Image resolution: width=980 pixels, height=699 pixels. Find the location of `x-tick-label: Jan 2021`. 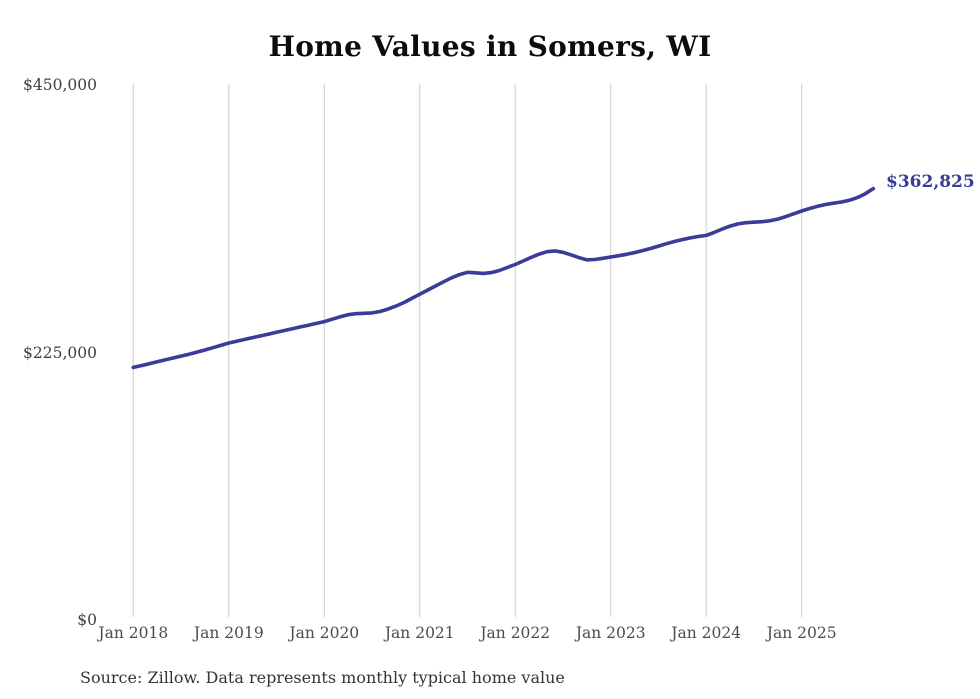

x-tick-label: Jan 2021 is located at coordinates (419, 633).